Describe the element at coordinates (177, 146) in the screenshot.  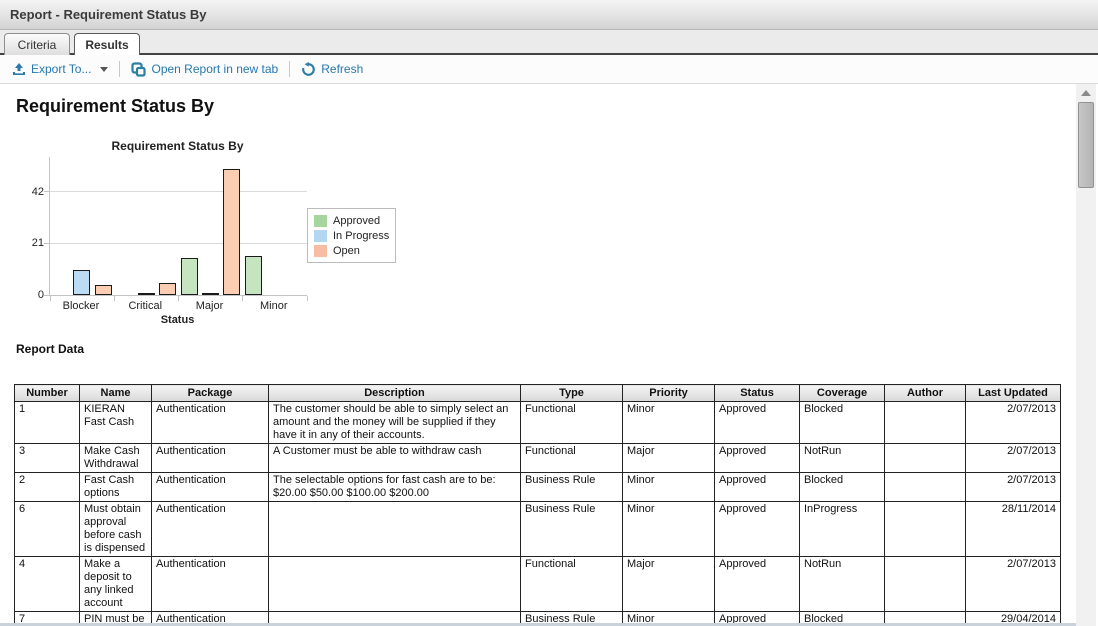
I see `chart-title: Requirement Status By` at that location.